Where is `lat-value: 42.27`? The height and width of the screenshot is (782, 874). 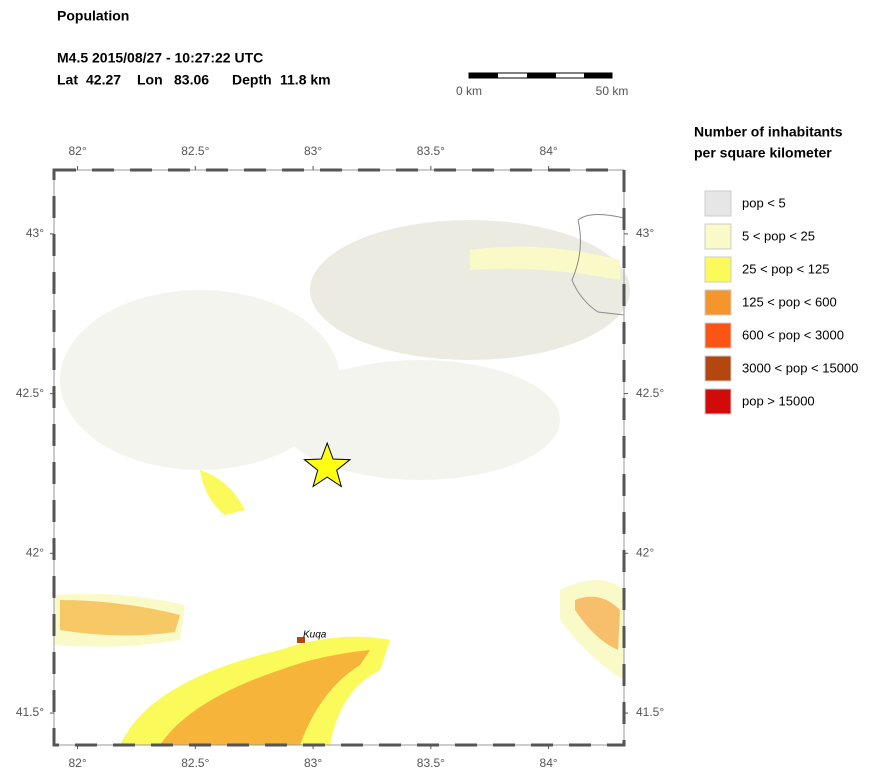 lat-value: 42.27 is located at coordinates (103, 80).